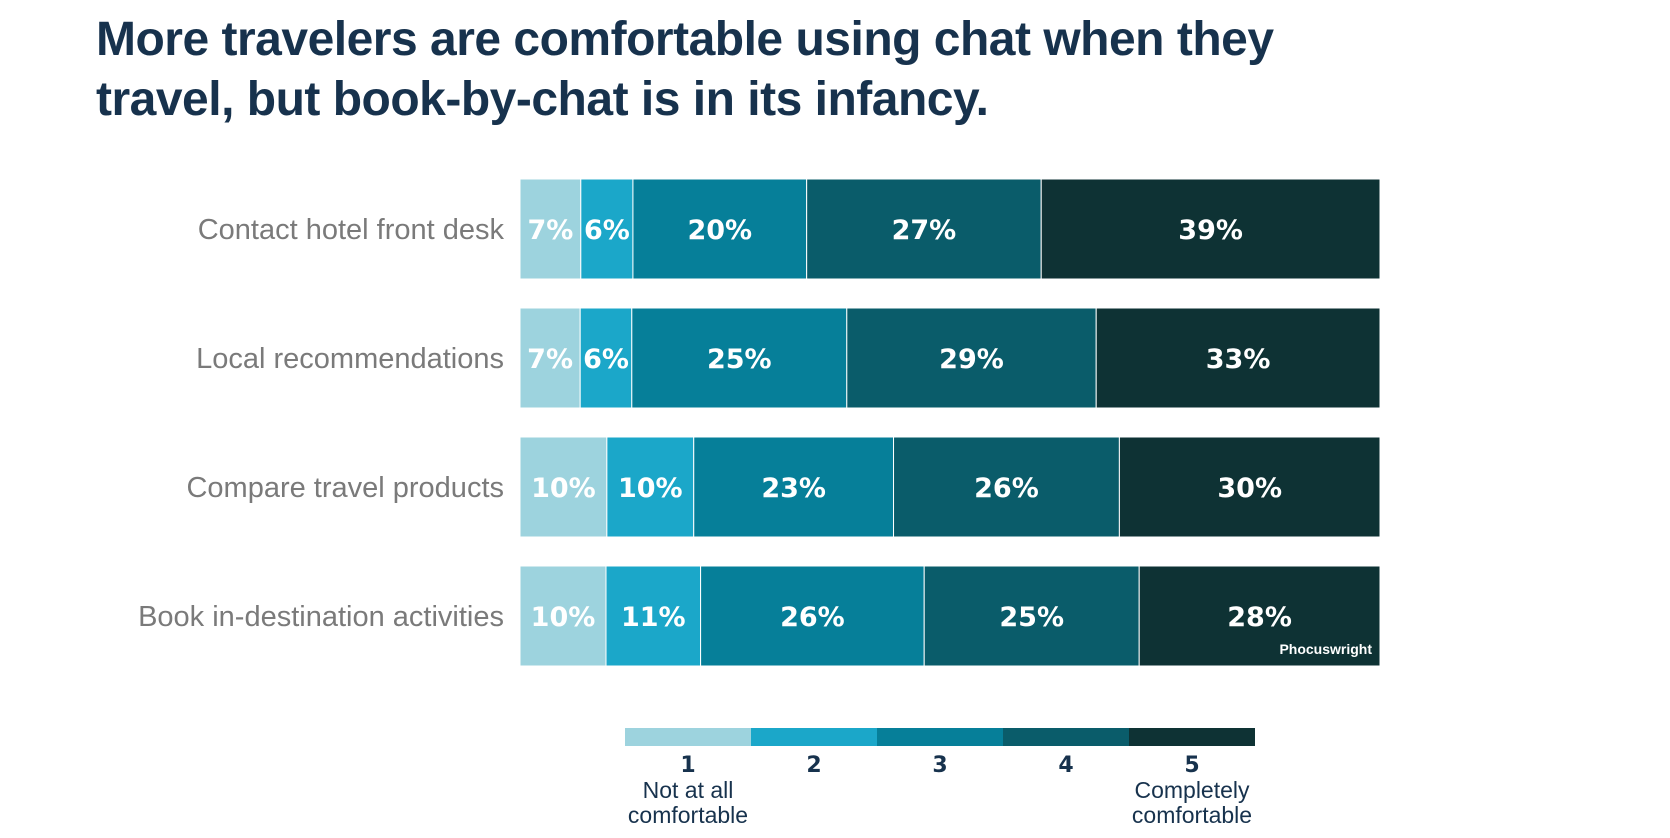  What do you see at coordinates (1191, 765) in the screenshot?
I see `legend-label: 5` at bounding box center [1191, 765].